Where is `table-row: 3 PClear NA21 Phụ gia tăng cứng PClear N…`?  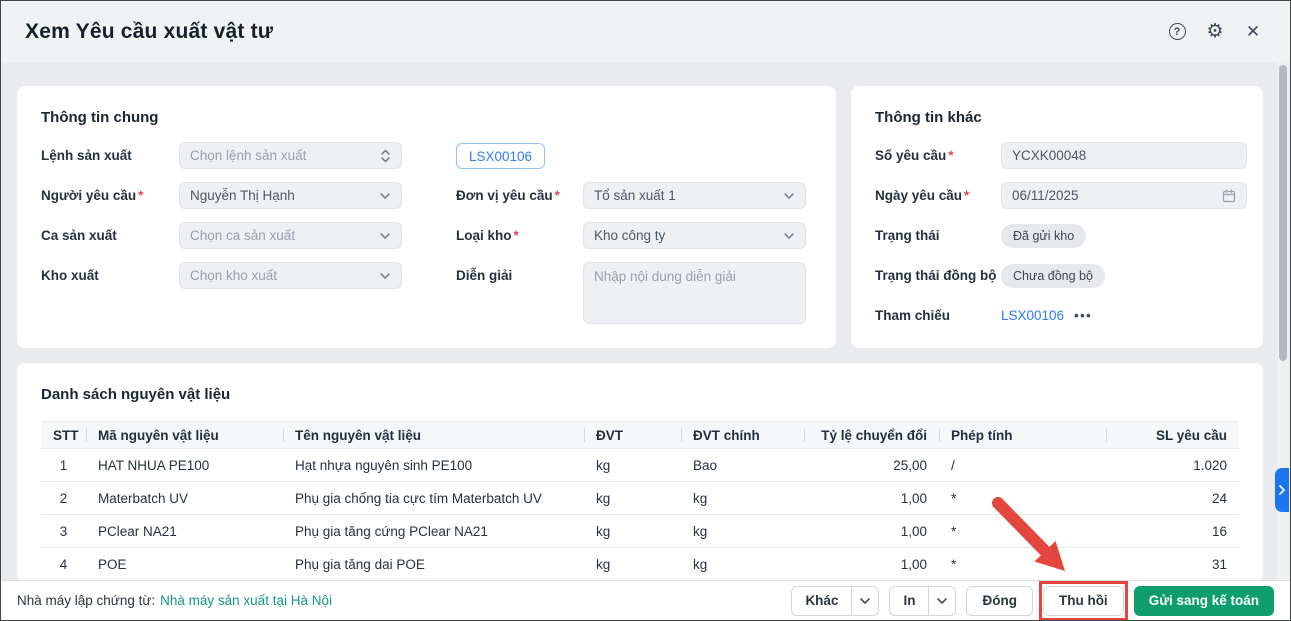 table-row: 3 PClear NA21 Phụ gia tăng cứng PClear N… is located at coordinates (640, 531).